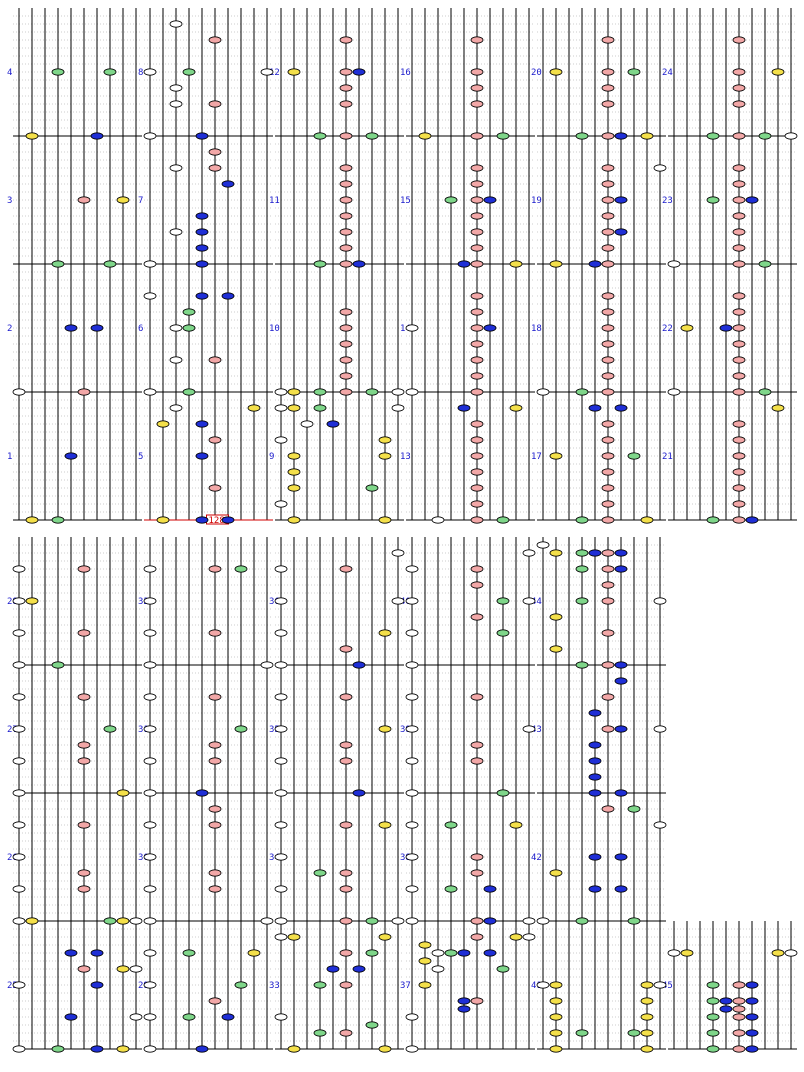  Describe the element at coordinates (274, 201) in the screenshot. I see `measure-number: 11` at that location.